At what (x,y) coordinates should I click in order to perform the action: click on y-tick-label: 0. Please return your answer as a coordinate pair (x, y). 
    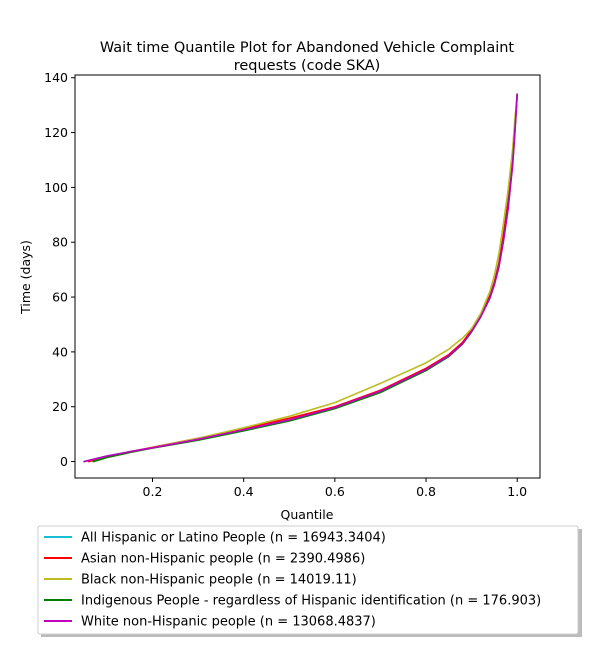
    Looking at the image, I should click on (64, 461).